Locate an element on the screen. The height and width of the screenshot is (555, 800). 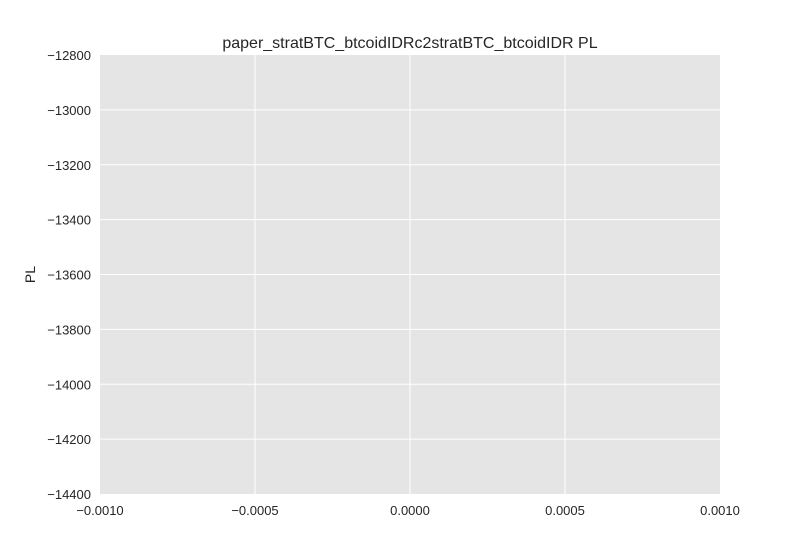
y-tick-label: −13200 is located at coordinates (69, 165).